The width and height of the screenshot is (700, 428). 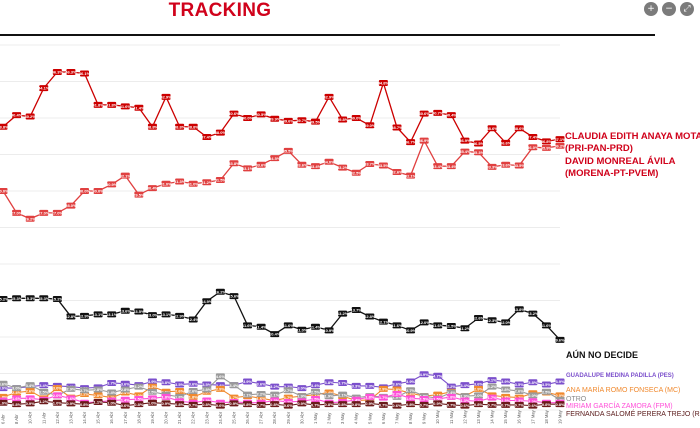 What do you see at coordinates (493, 380) in the screenshot?
I see `data-label: 4.1%` at bounding box center [493, 380].